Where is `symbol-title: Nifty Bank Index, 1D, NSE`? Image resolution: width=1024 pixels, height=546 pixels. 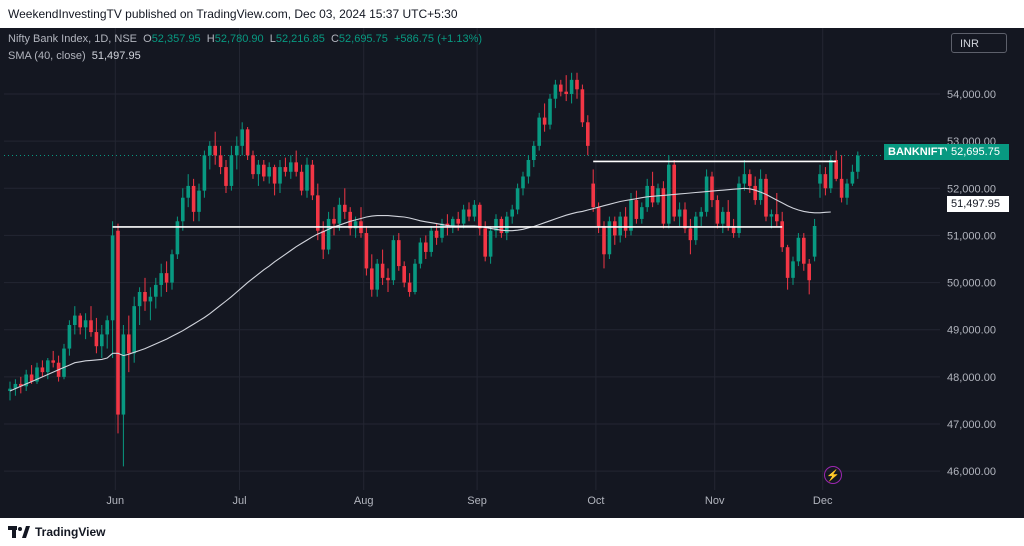 symbol-title: Nifty Bank Index, 1D, NSE is located at coordinates (72, 39).